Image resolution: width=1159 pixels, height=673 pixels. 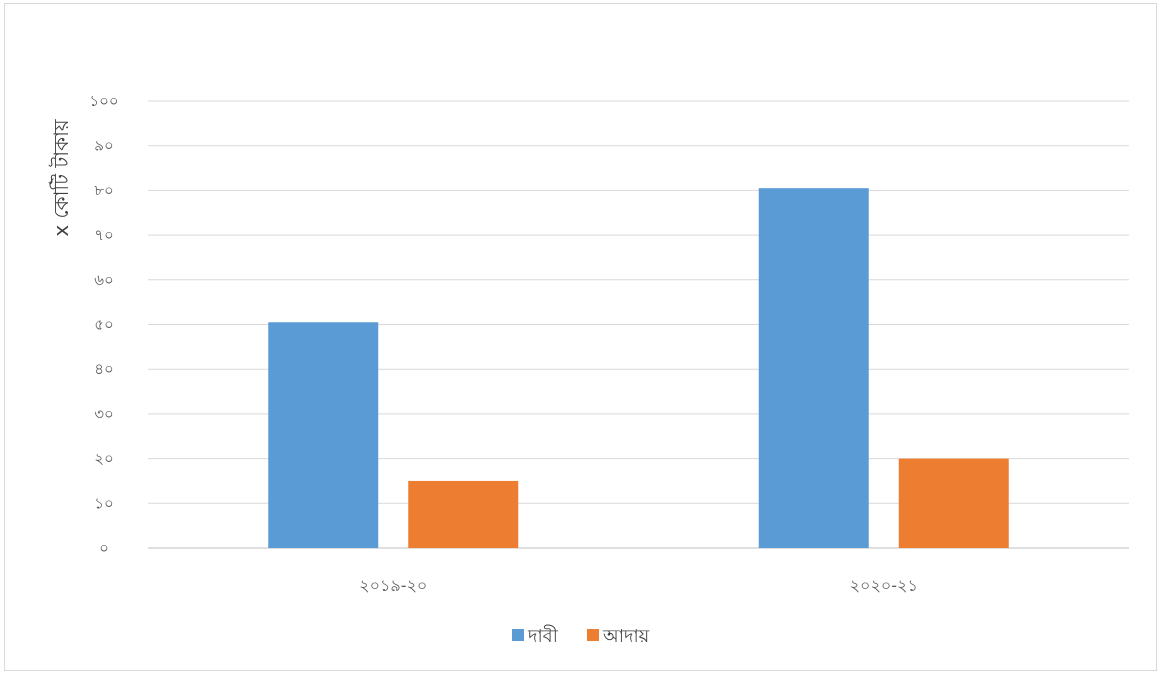 I want to click on x-tick-label: ২০২০-২১, so click(x=884, y=585).